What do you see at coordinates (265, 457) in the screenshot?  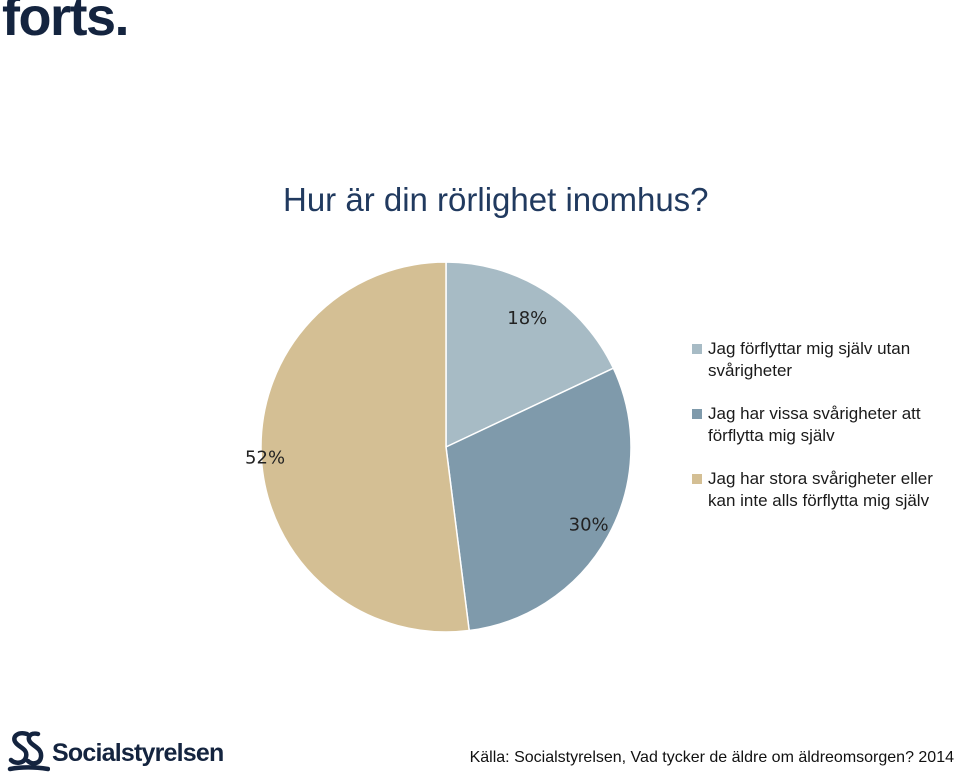 I see `pie-label-3: 52%` at bounding box center [265, 457].